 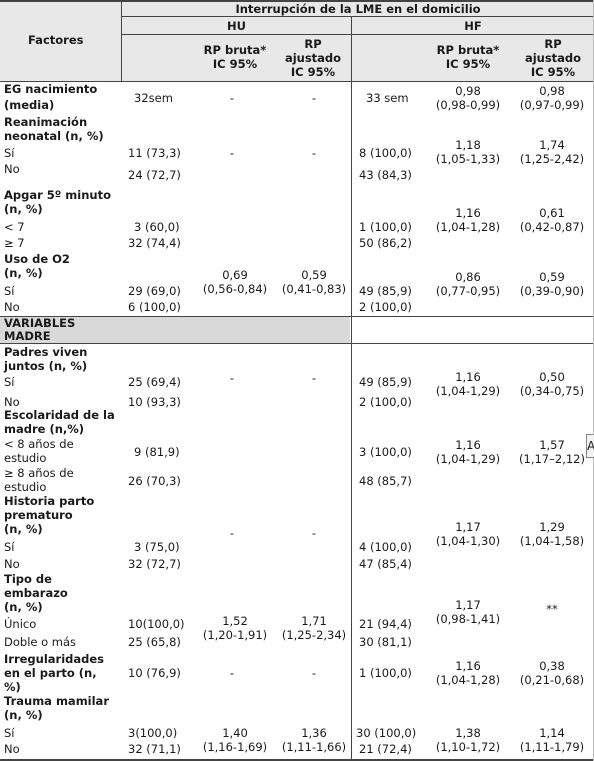 I want to click on rean-hf-rpa: 1,74 (1,25-2,42), so click(x=552, y=152).